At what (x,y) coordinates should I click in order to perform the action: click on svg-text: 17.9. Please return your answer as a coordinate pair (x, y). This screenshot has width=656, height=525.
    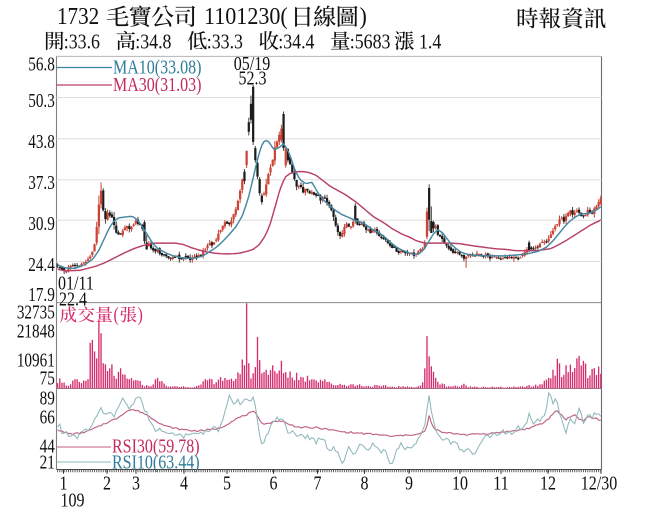
    Looking at the image, I should click on (41, 294).